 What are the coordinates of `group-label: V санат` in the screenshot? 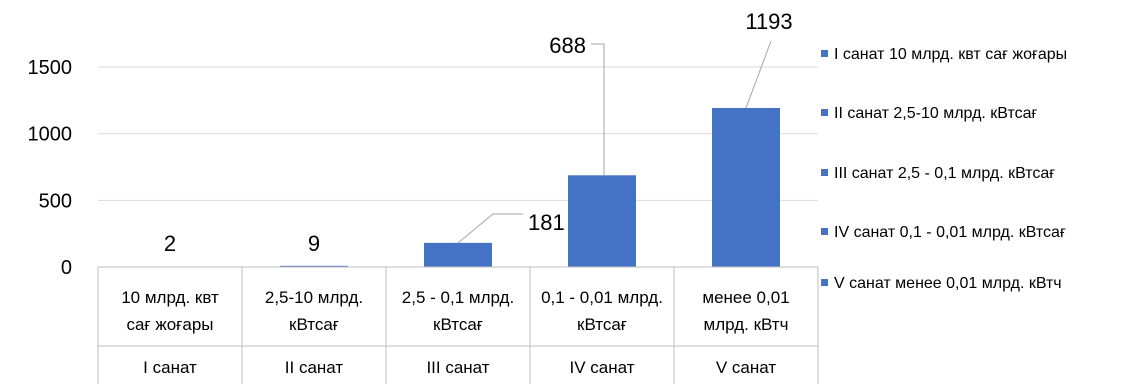 It's located at (746, 367).